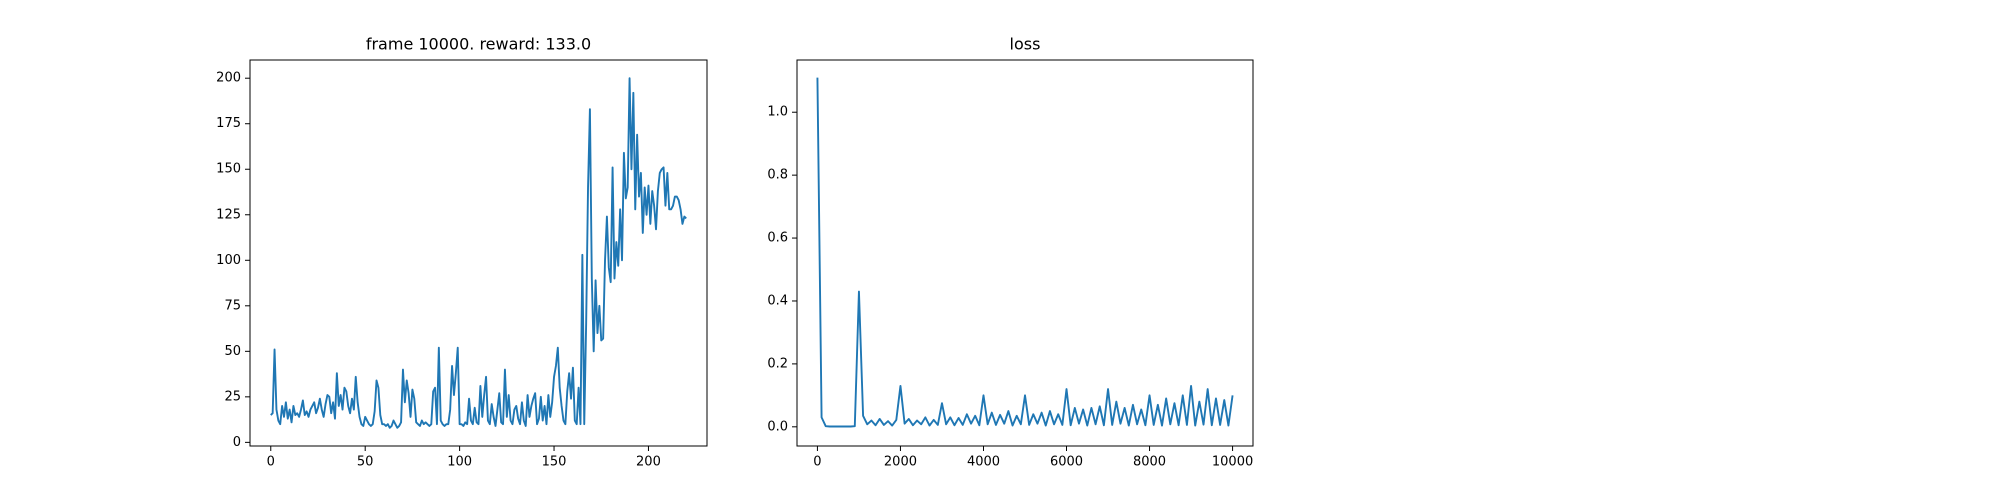 The image size is (2000, 504). Describe the element at coordinates (478, 44) in the screenshot. I see `chart-title: frame 10000. reward: 133.0` at that location.